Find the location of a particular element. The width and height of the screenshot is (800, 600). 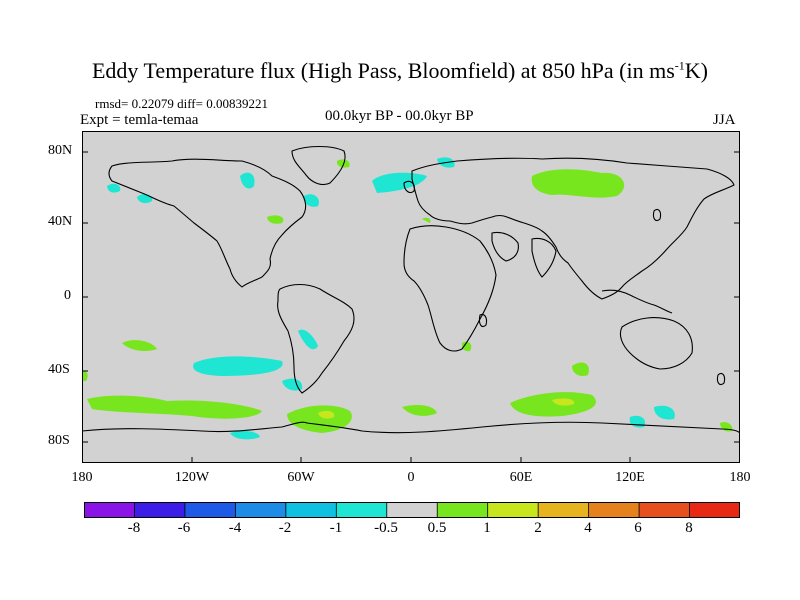

south-indian-belt-positive is located at coordinates (553, 404).